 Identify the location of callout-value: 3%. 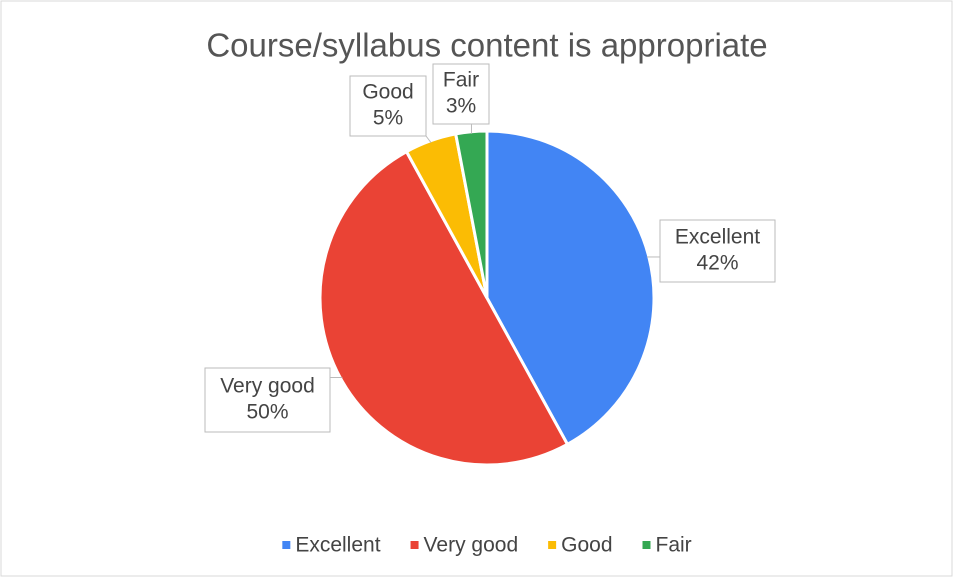
(461, 106).